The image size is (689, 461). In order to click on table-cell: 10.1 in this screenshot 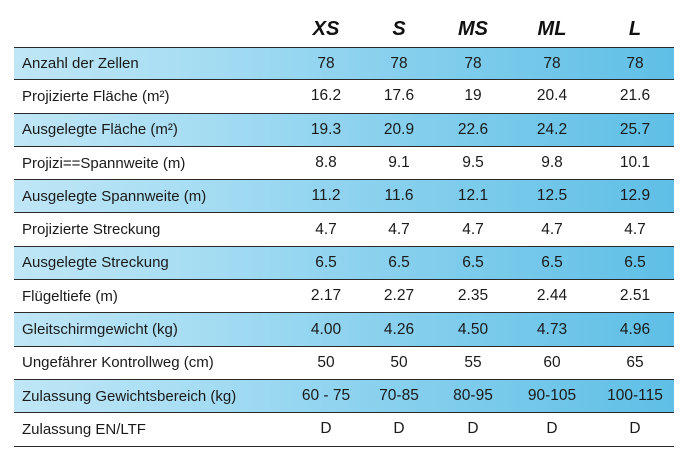, I will do `click(635, 163)`.